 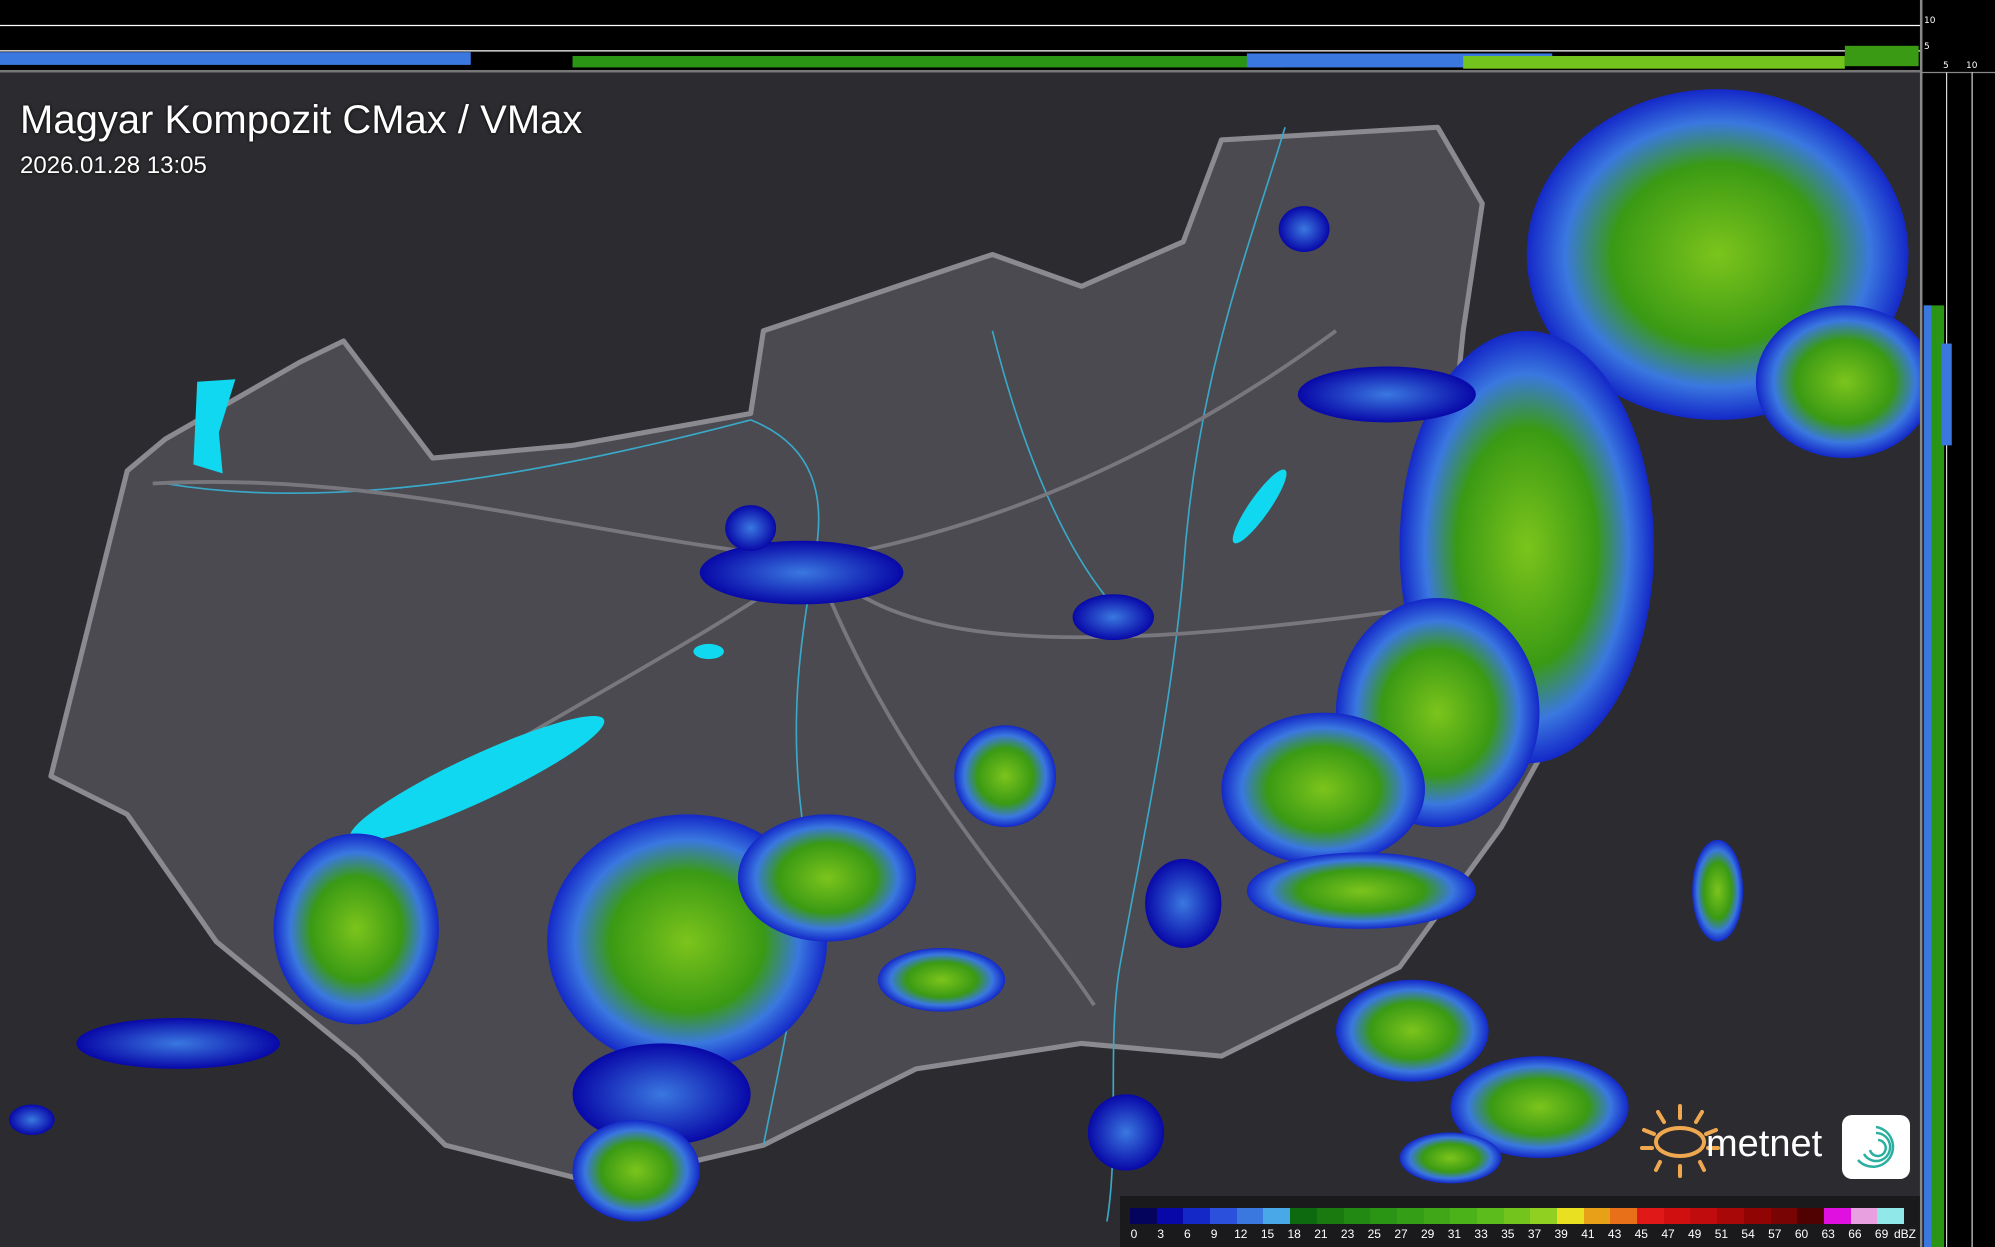 What do you see at coordinates (1930, 21) in the screenshot?
I see `top-axis-tick: 10` at bounding box center [1930, 21].